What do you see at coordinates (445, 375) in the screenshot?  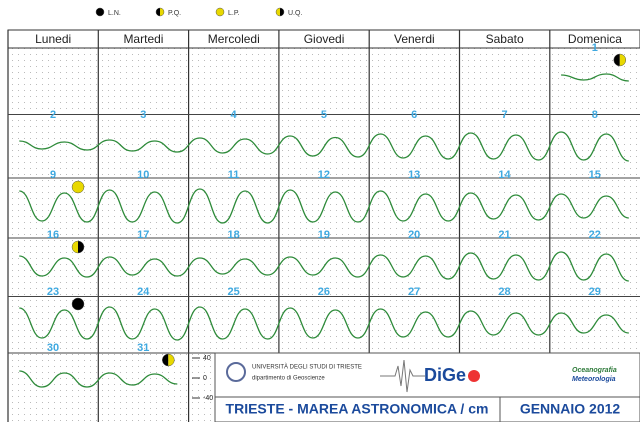 I see `brand: DiGe` at bounding box center [445, 375].